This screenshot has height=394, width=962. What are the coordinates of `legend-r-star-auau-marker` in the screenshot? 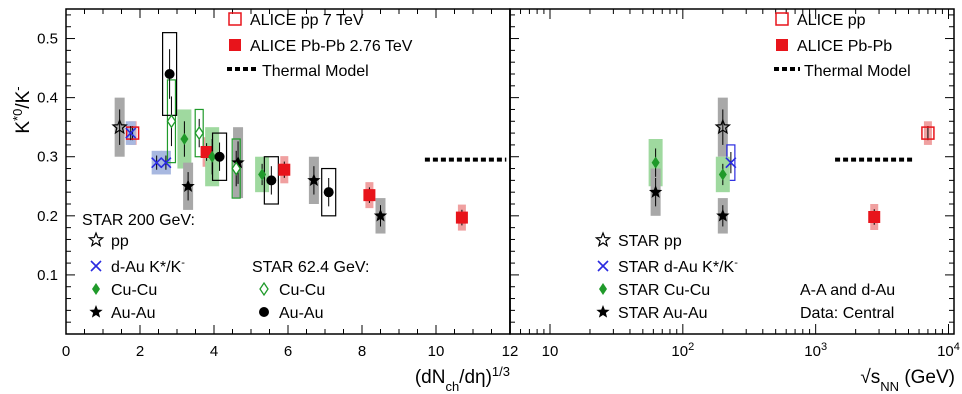 It's located at (603, 311).